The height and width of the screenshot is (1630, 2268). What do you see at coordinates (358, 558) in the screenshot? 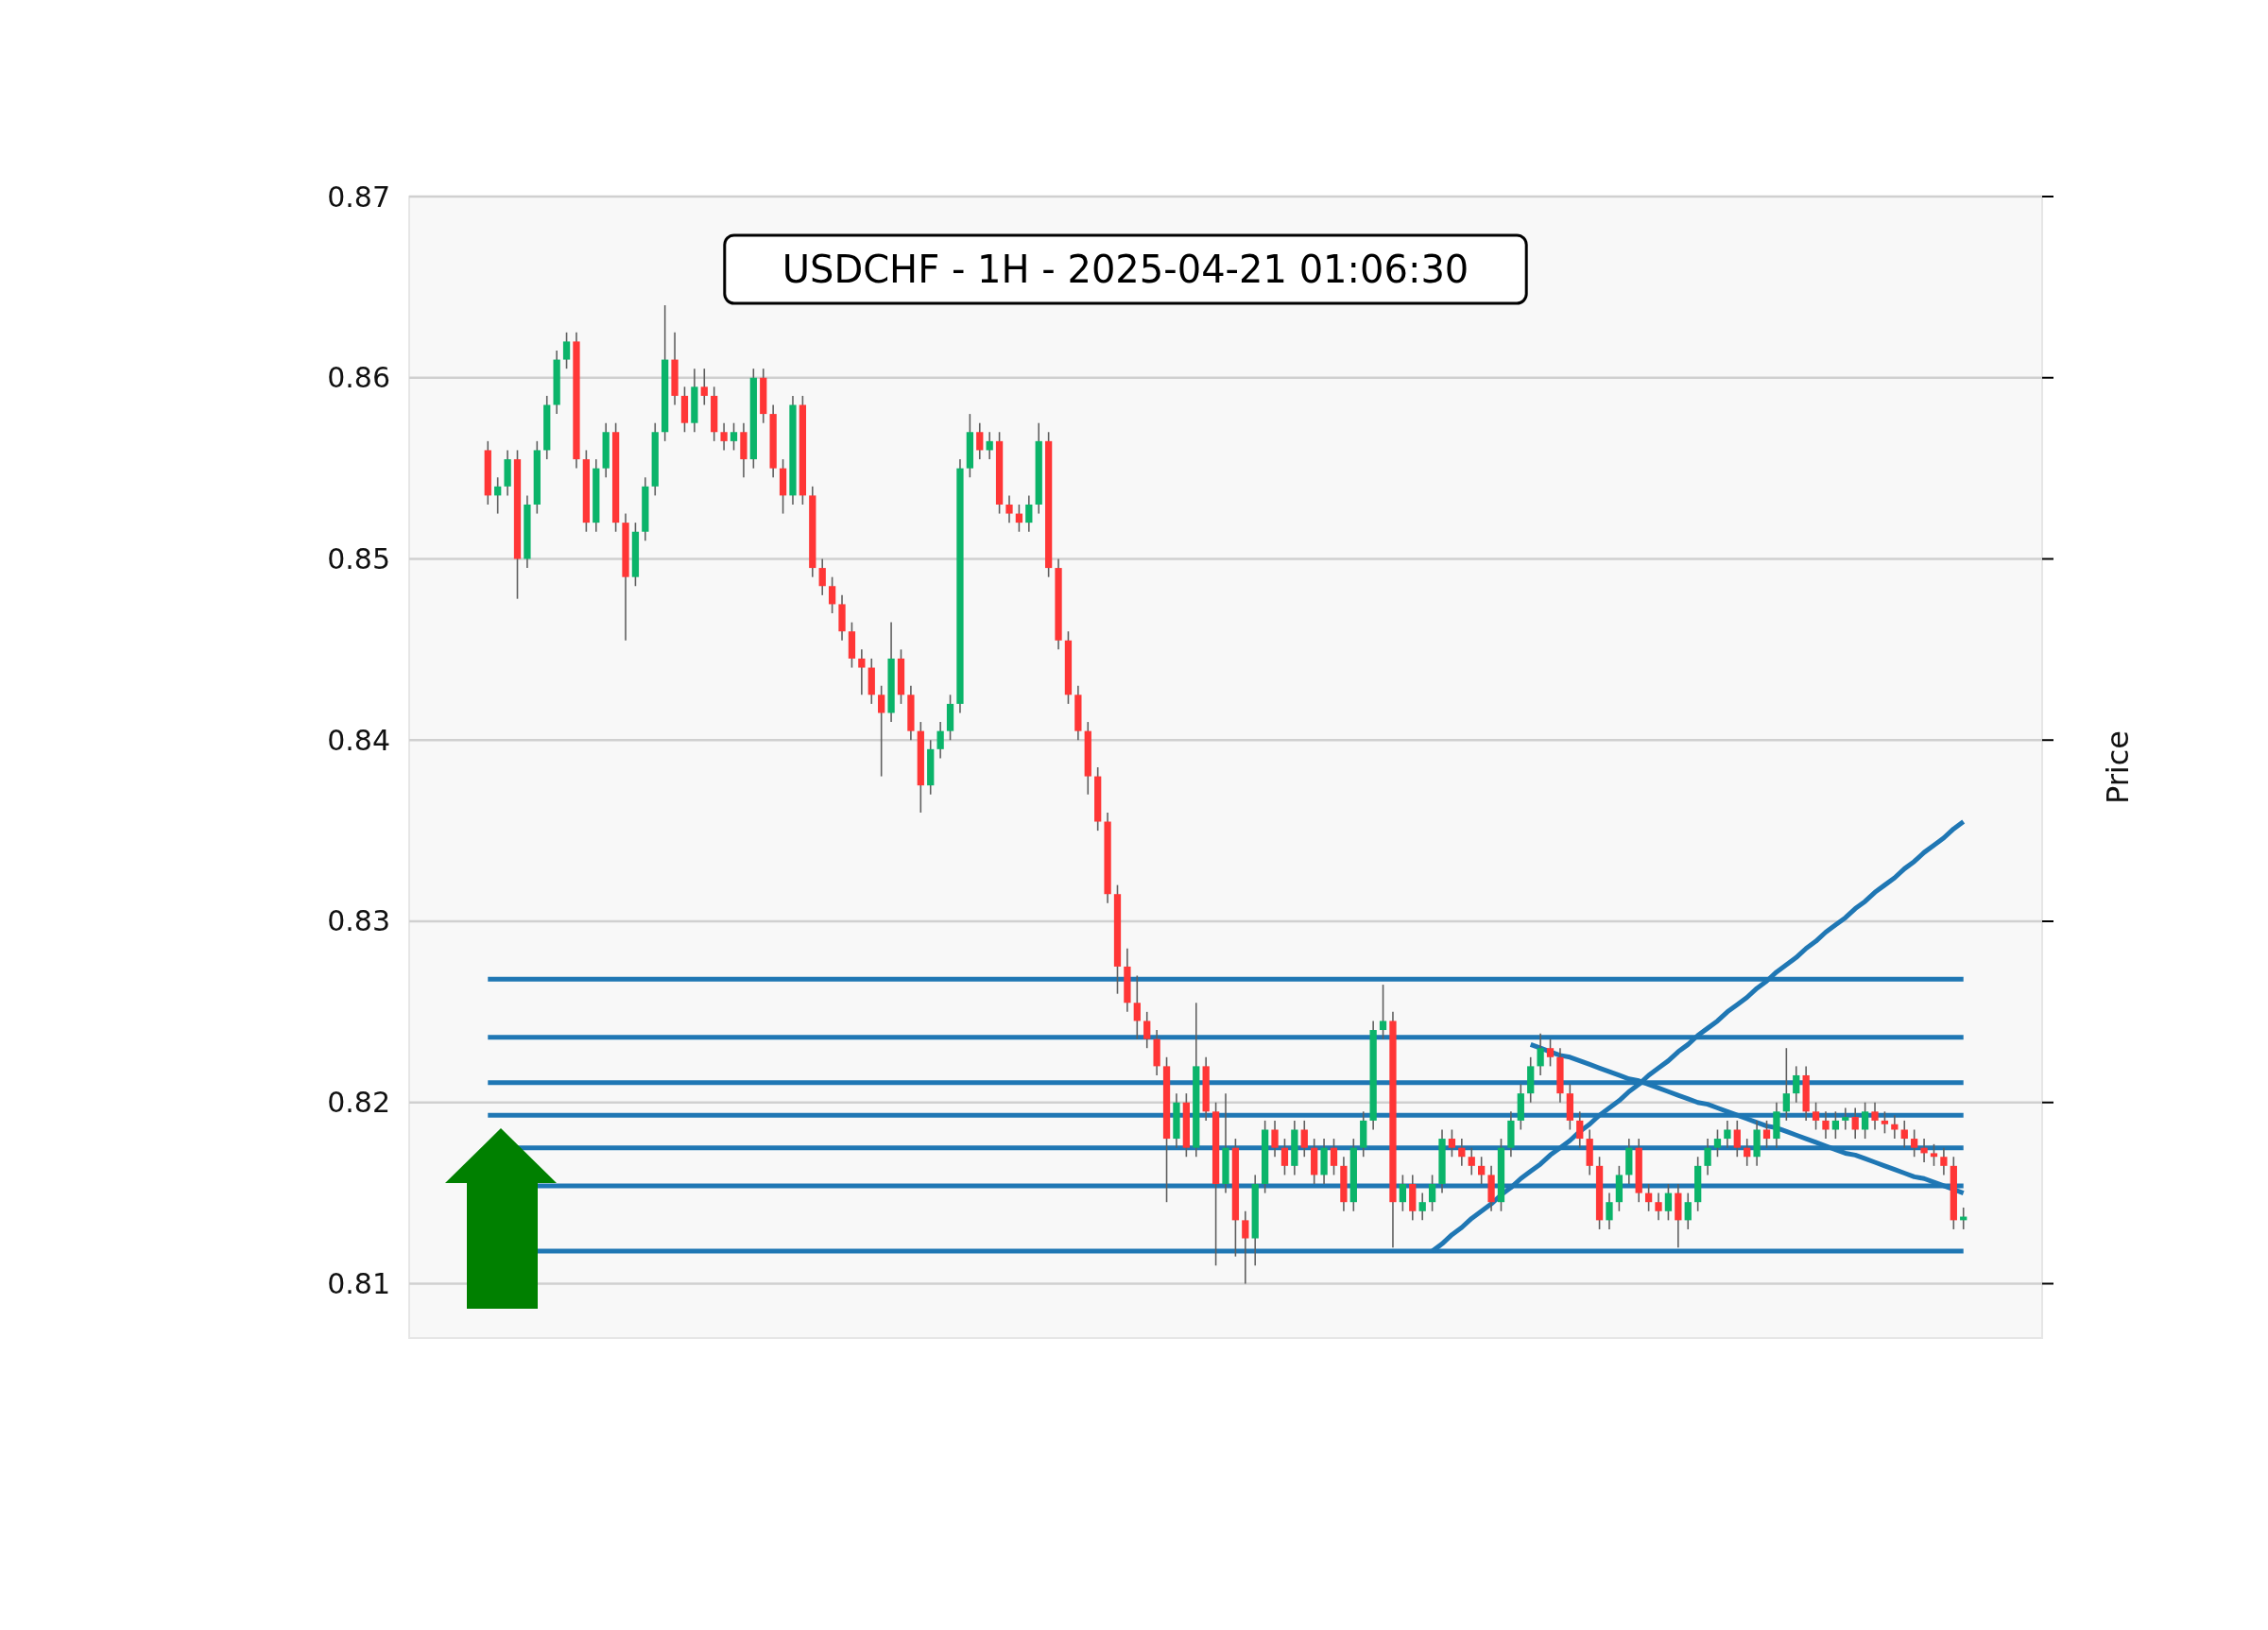
I see `y-tick-label: 0.85` at bounding box center [358, 558].